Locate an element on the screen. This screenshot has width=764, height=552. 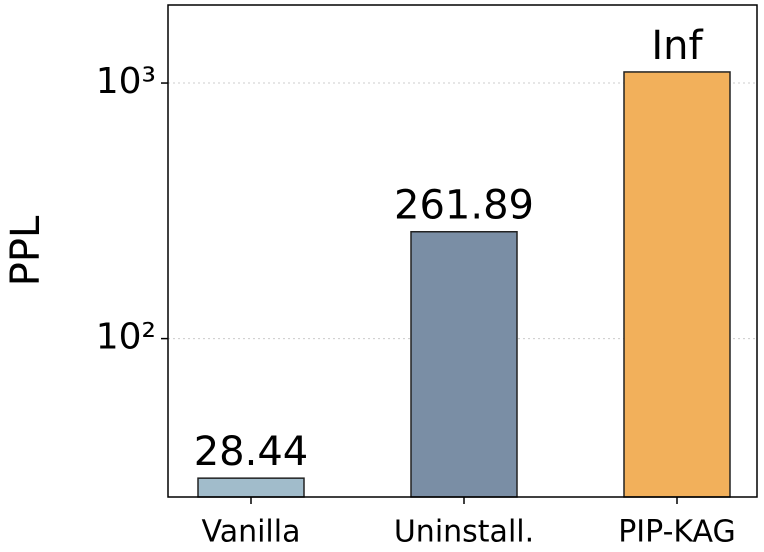
value-label: Inf is located at coordinates (677, 46).